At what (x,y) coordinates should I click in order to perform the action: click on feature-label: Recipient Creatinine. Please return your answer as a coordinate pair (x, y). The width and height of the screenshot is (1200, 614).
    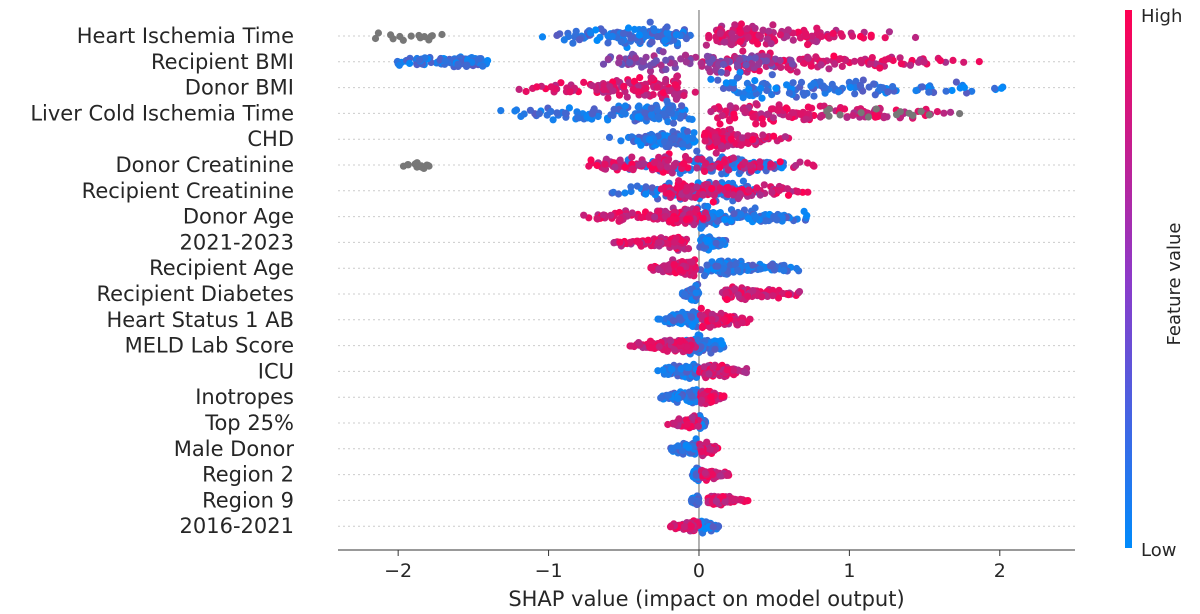
    Looking at the image, I should click on (188, 191).